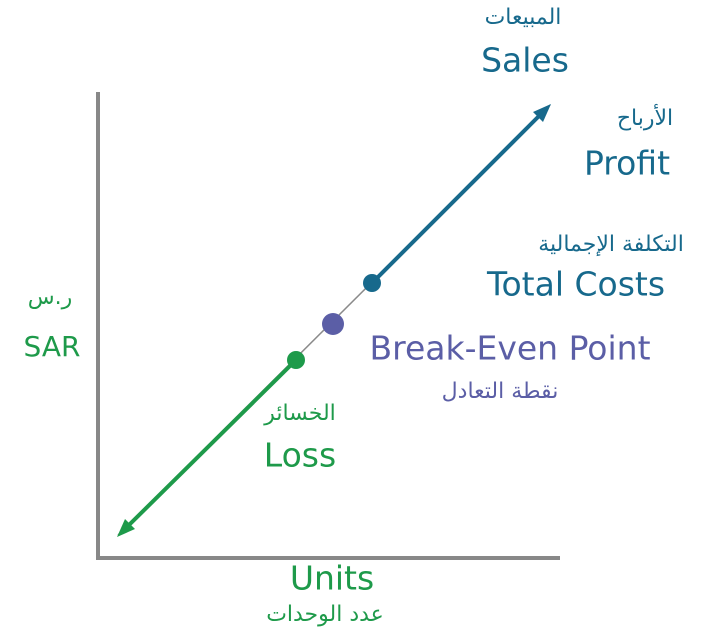  What do you see at coordinates (456, 199) in the screenshot?
I see `profit-arrow` at bounding box center [456, 199].